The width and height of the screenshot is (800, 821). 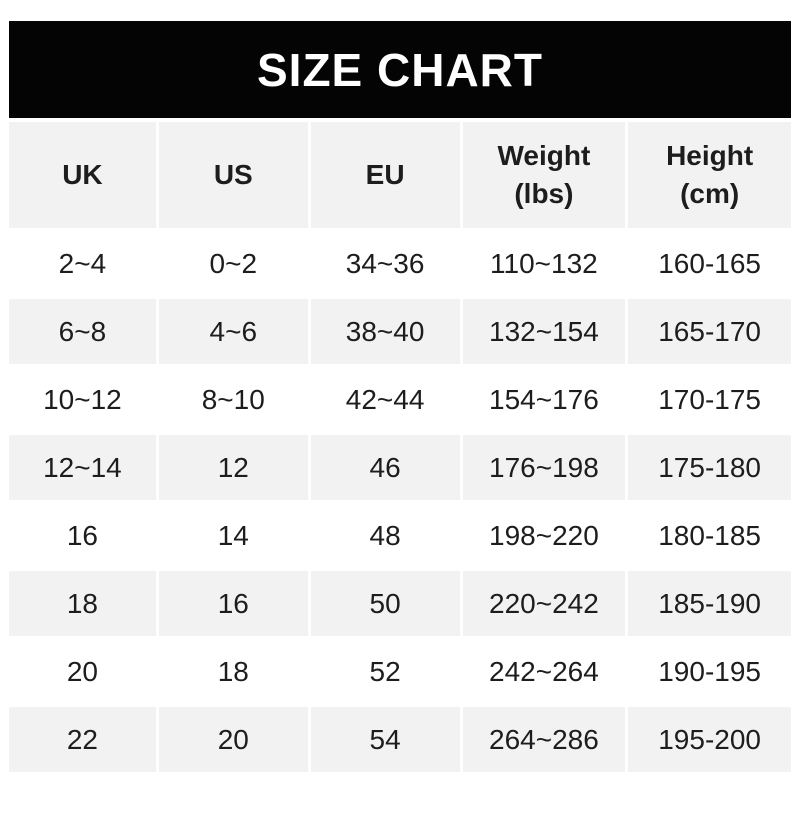 I want to click on header-cell: Height (cm), so click(x=709, y=175).